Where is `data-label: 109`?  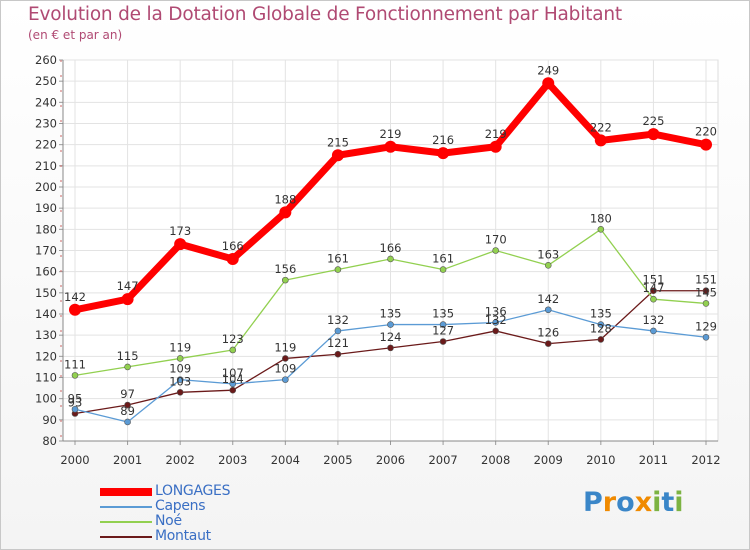 data-label: 109 is located at coordinates (180, 369).